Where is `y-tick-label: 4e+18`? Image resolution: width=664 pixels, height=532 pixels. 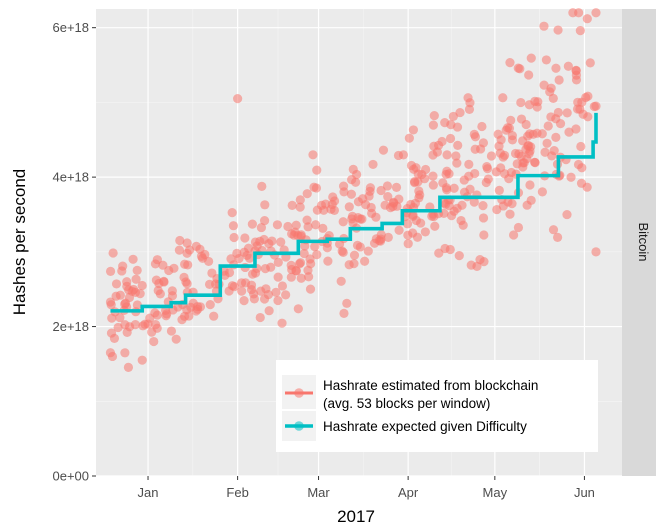 y-tick-label: 4e+18 is located at coordinates (70, 177).